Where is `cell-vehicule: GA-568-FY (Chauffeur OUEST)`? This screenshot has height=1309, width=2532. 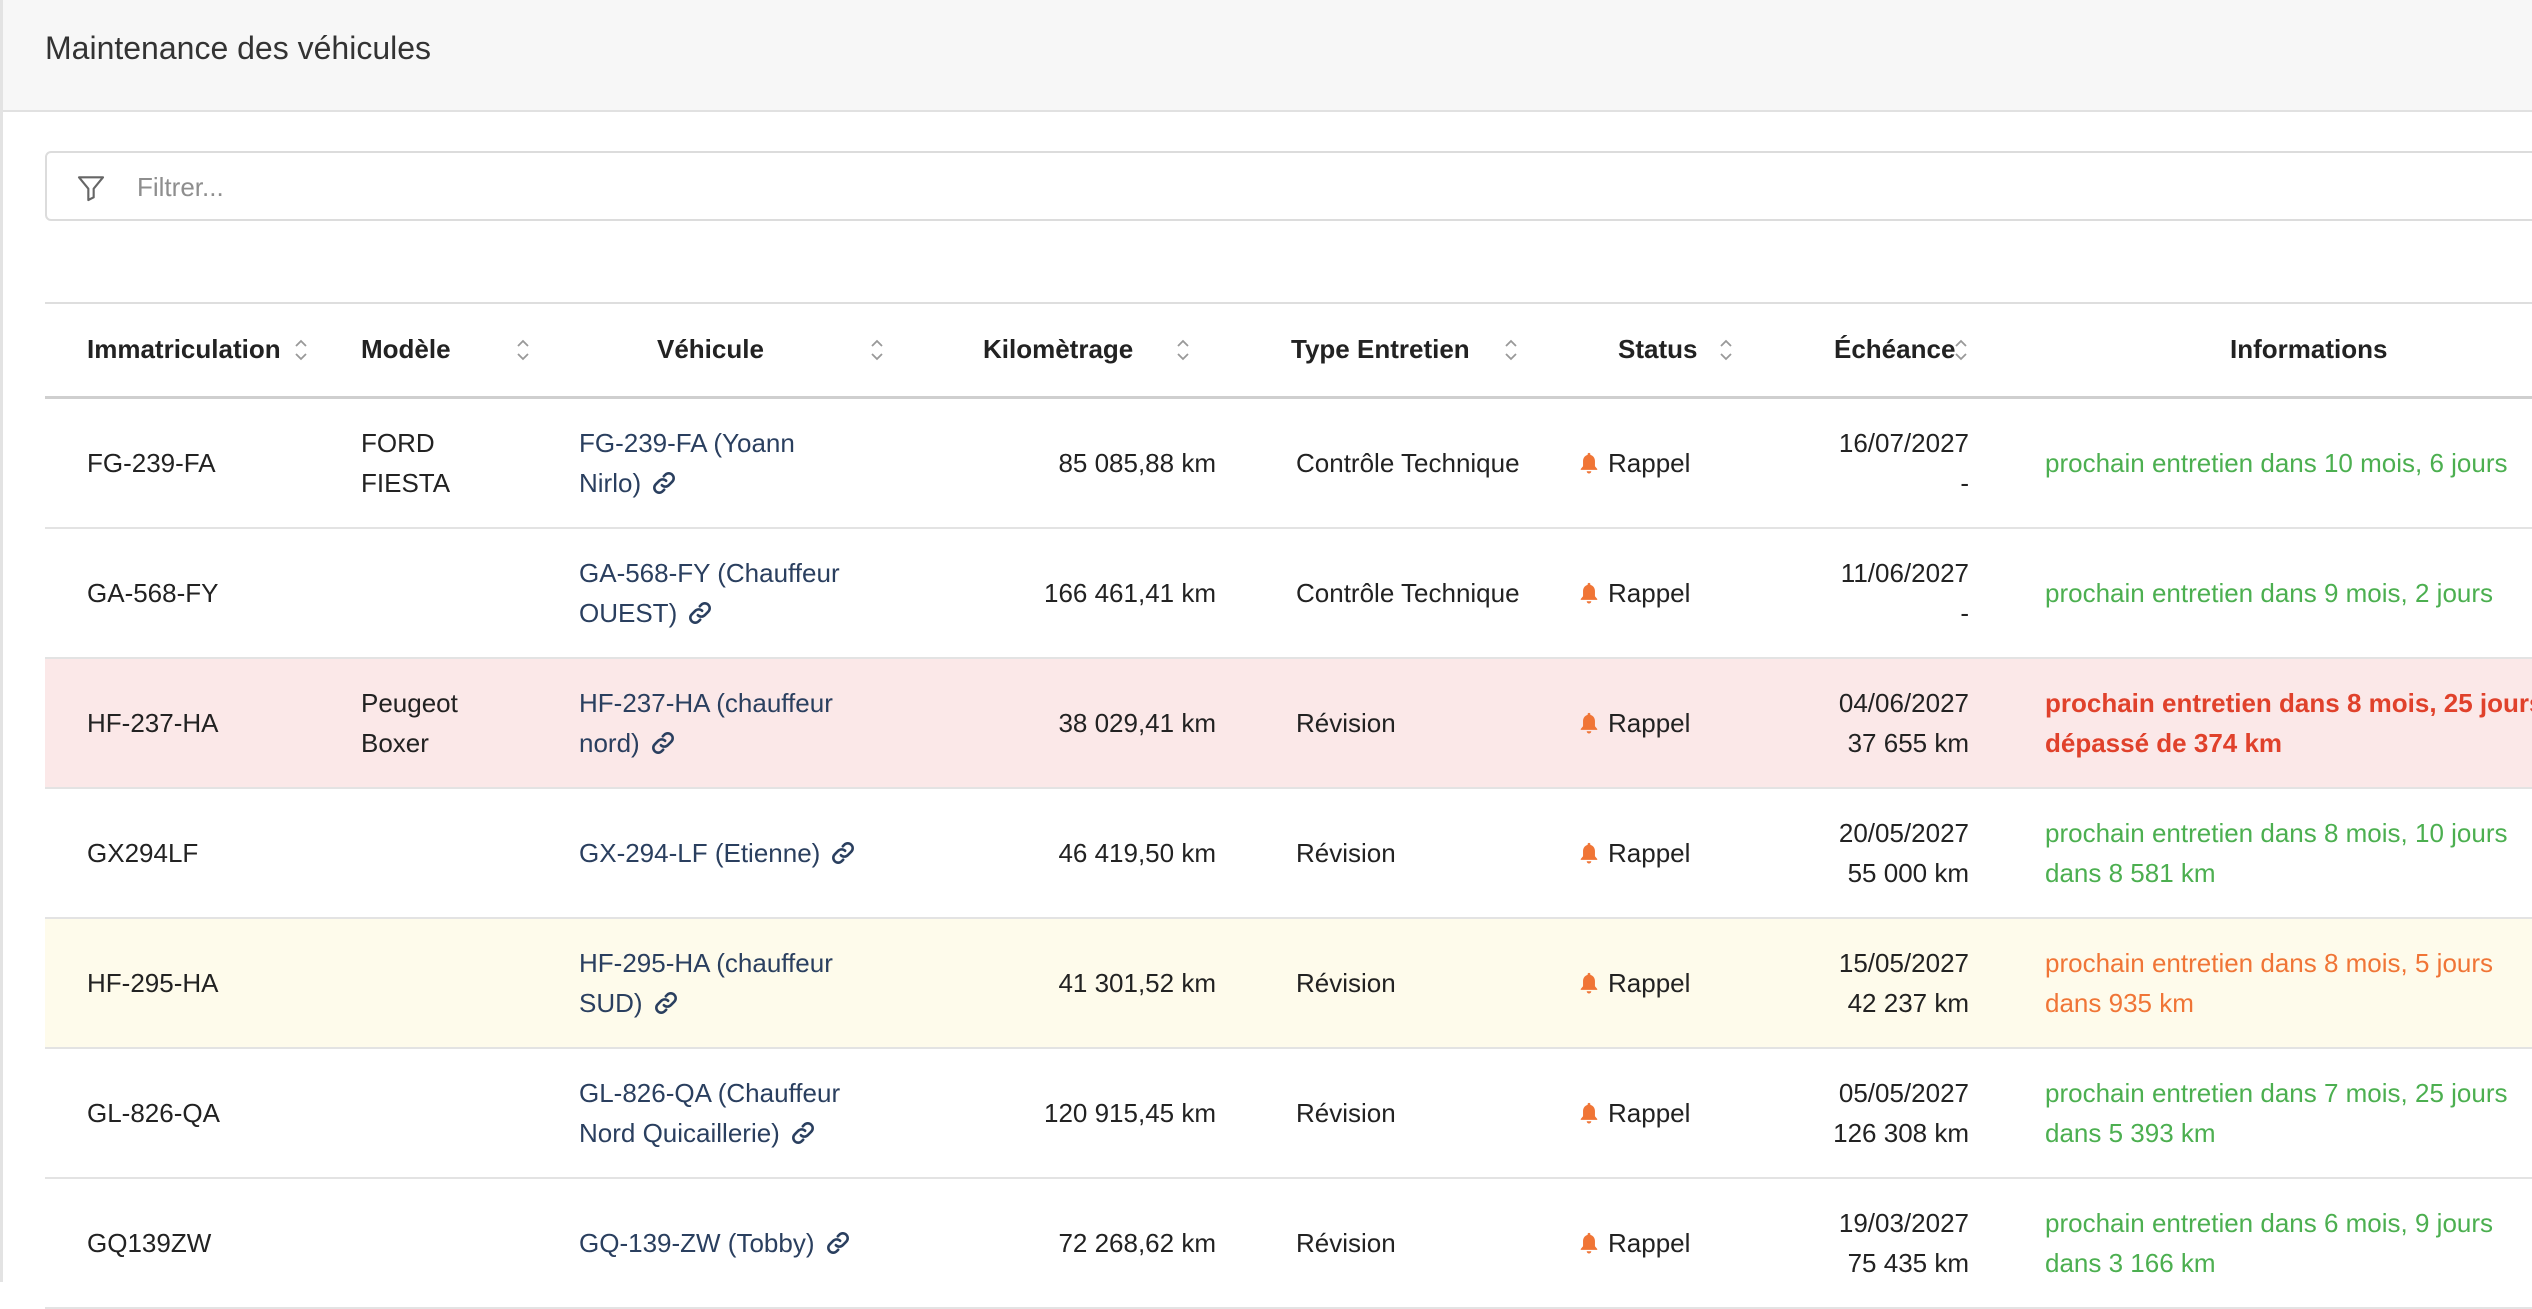 cell-vehicule: GA-568-FY (Chauffeur OUEST) is located at coordinates (756, 593).